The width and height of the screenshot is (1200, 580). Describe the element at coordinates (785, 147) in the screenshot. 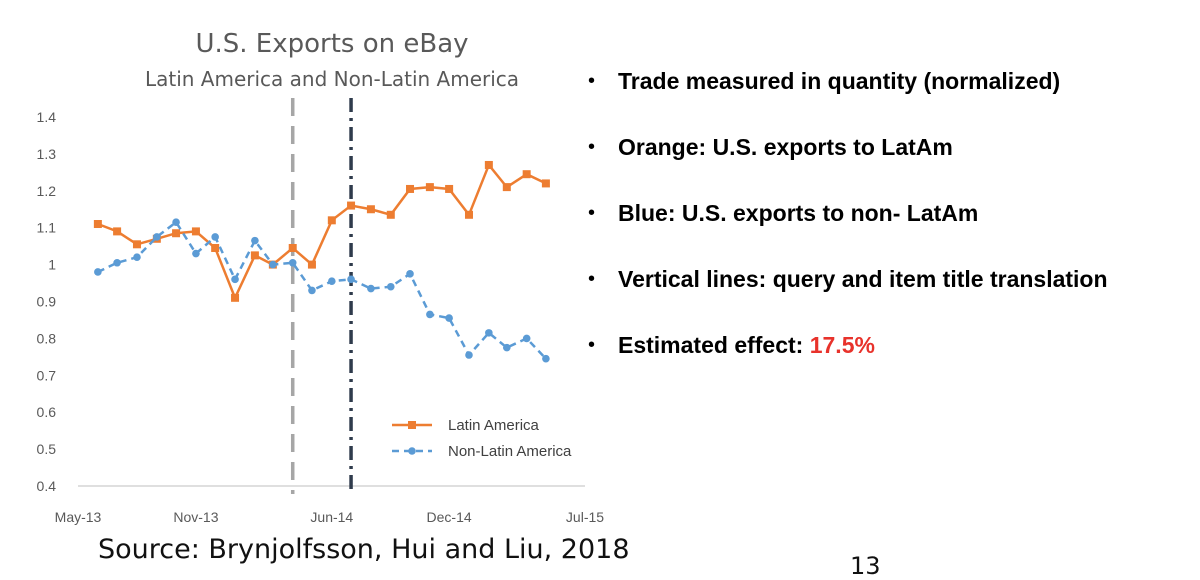

I see `bullet-text: Orange: U.S. exports to LatAm` at that location.